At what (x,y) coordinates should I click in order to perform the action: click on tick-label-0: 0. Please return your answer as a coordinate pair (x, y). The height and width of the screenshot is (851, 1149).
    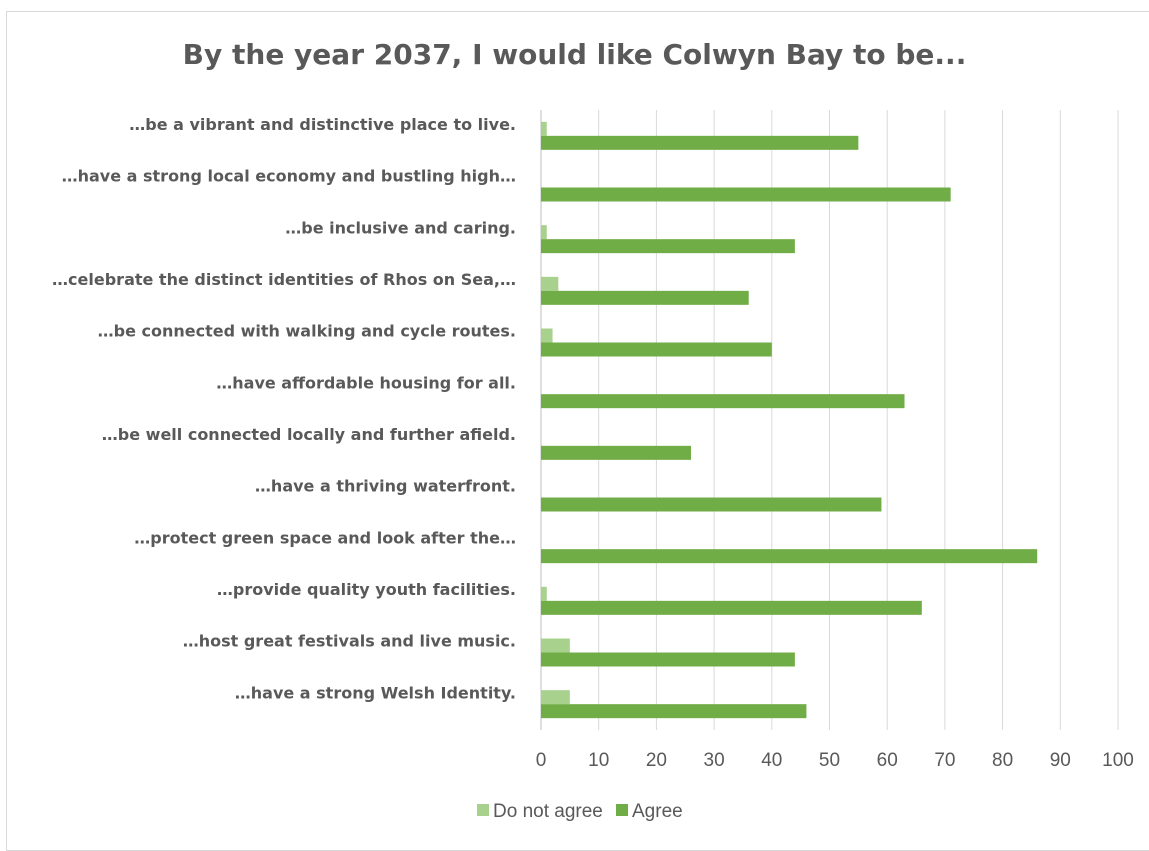
    Looking at the image, I should click on (541, 760).